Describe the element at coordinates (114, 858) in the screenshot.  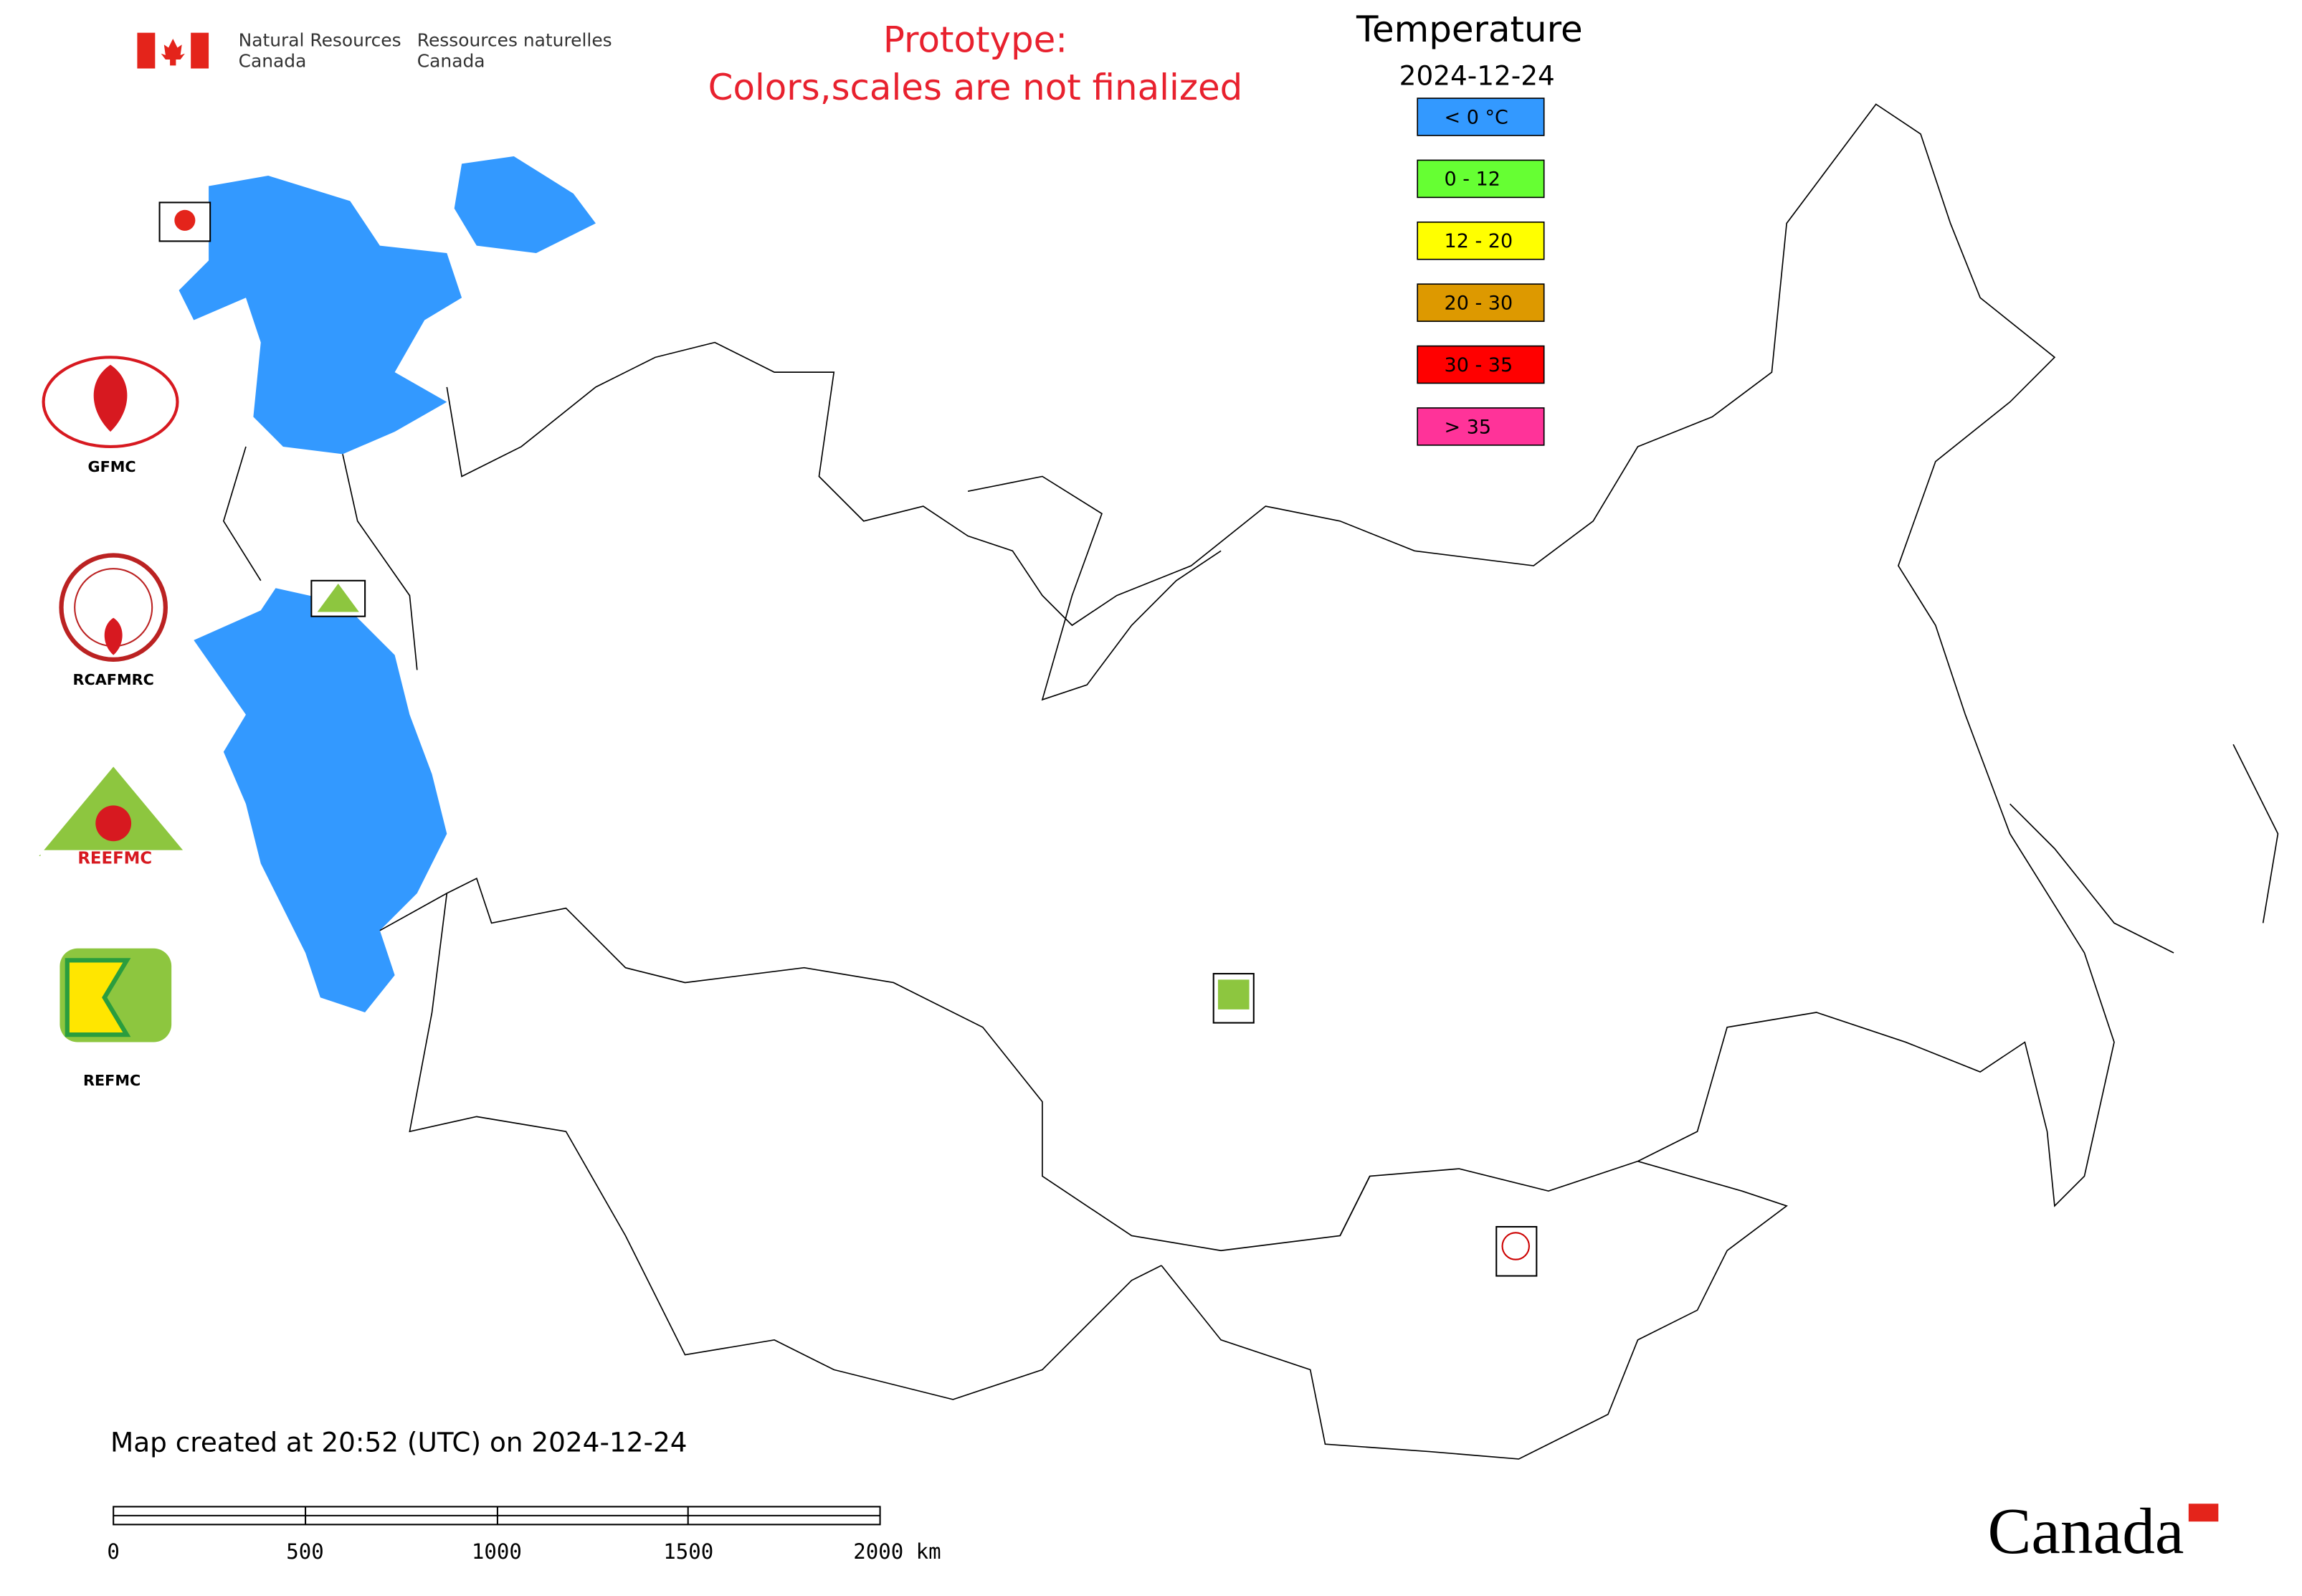
I see `svg-text: REEFMC` at that location.